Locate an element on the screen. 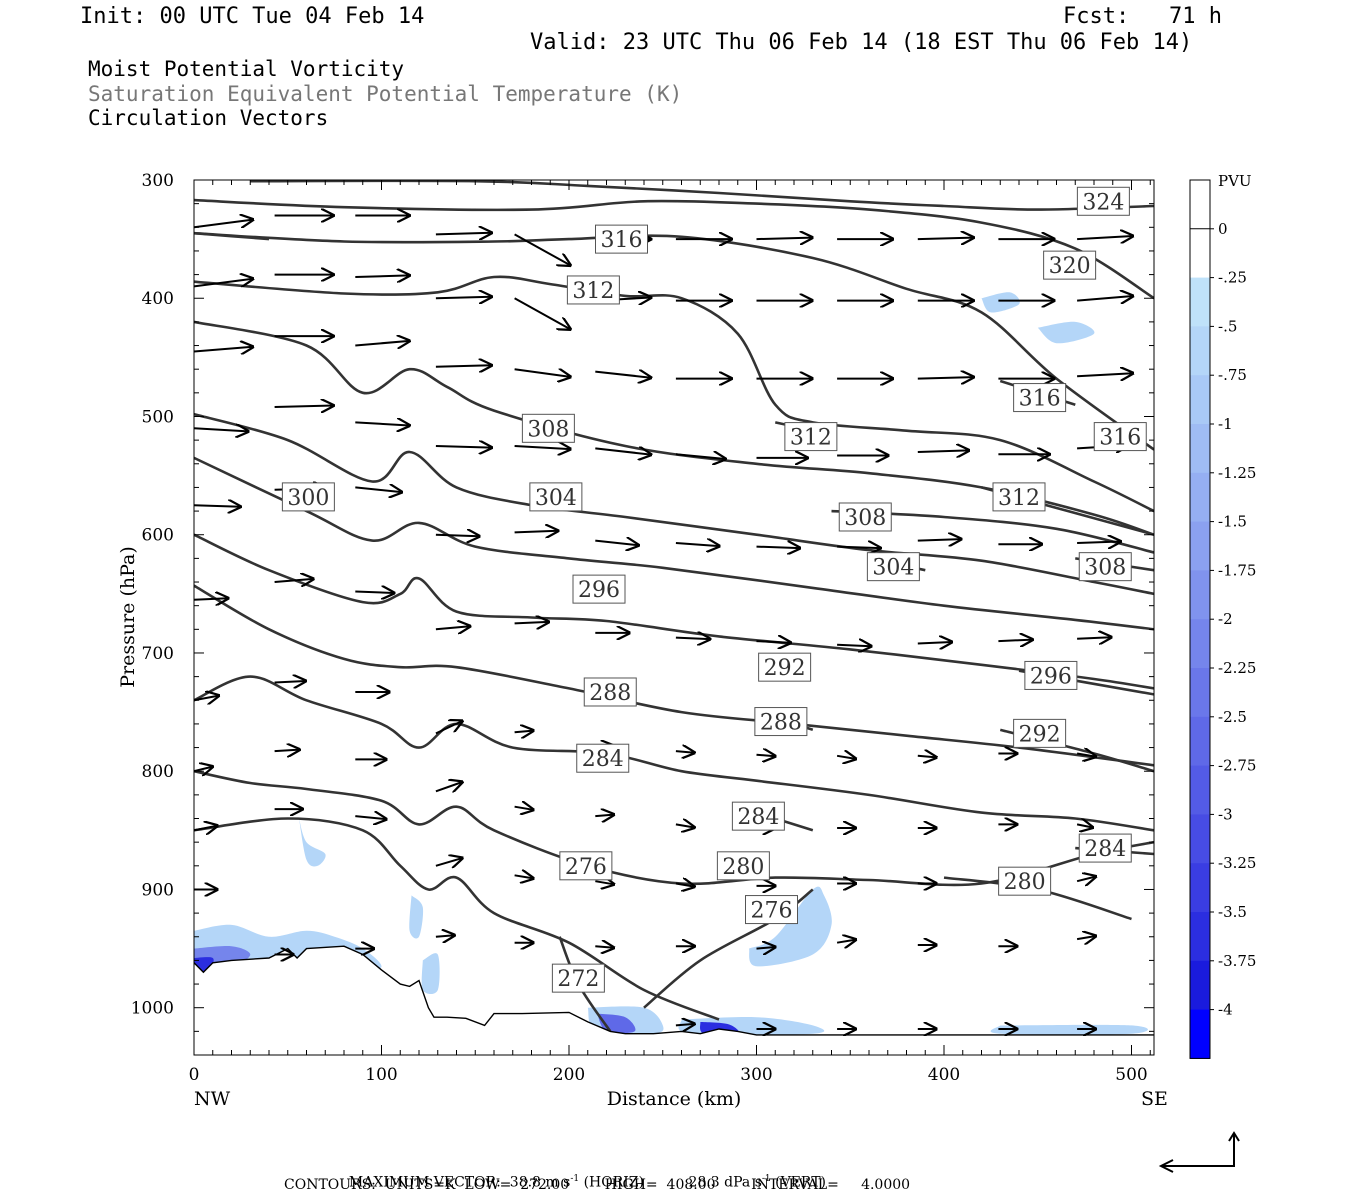 Image resolution: width=1350 pixels, height=1200 pixels. y-tick-label: 400 is located at coordinates (158, 299).